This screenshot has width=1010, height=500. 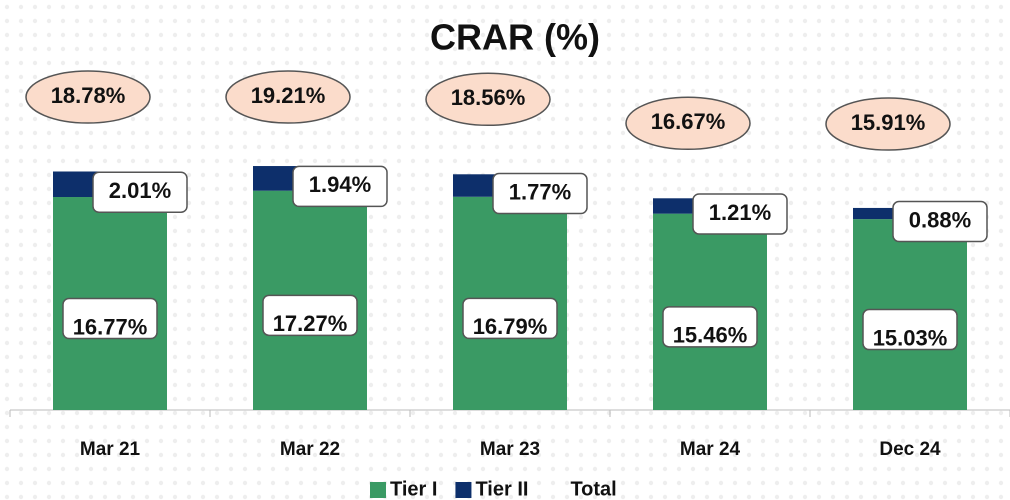 I want to click on data-label: 17.27%, so click(x=310, y=323).